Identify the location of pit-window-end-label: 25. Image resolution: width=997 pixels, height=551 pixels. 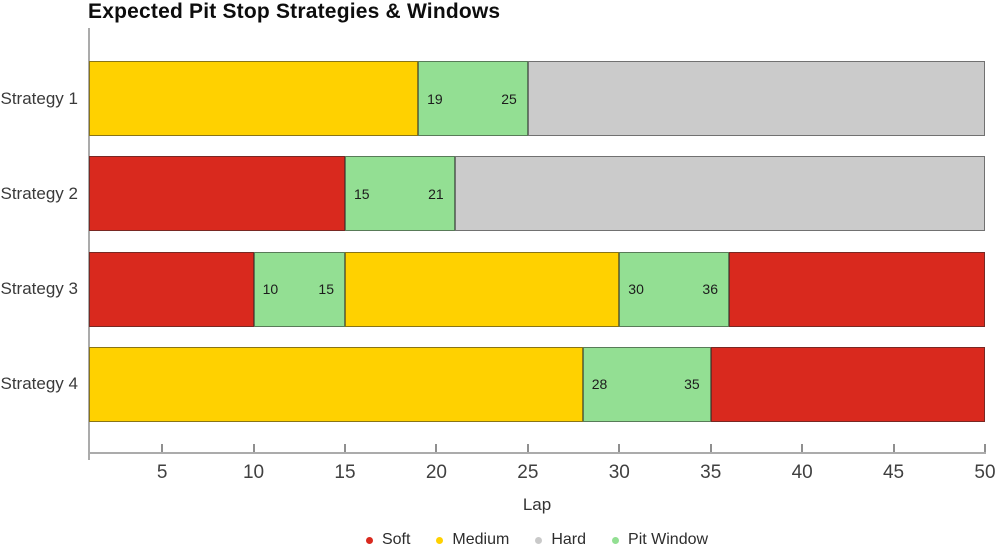
(509, 98).